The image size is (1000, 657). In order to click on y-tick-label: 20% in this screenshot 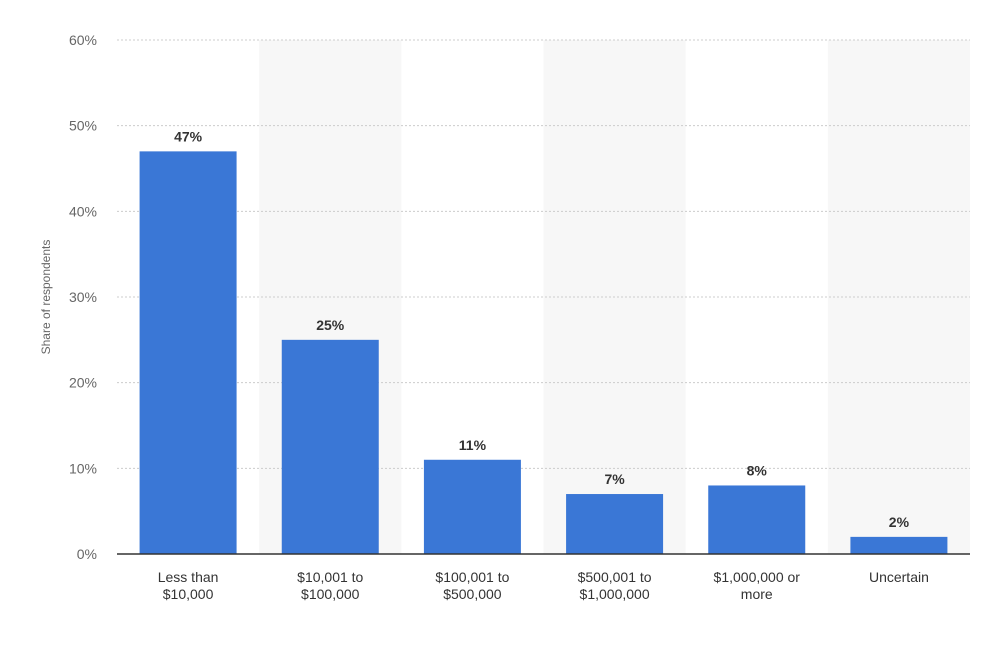, I will do `click(83, 383)`.